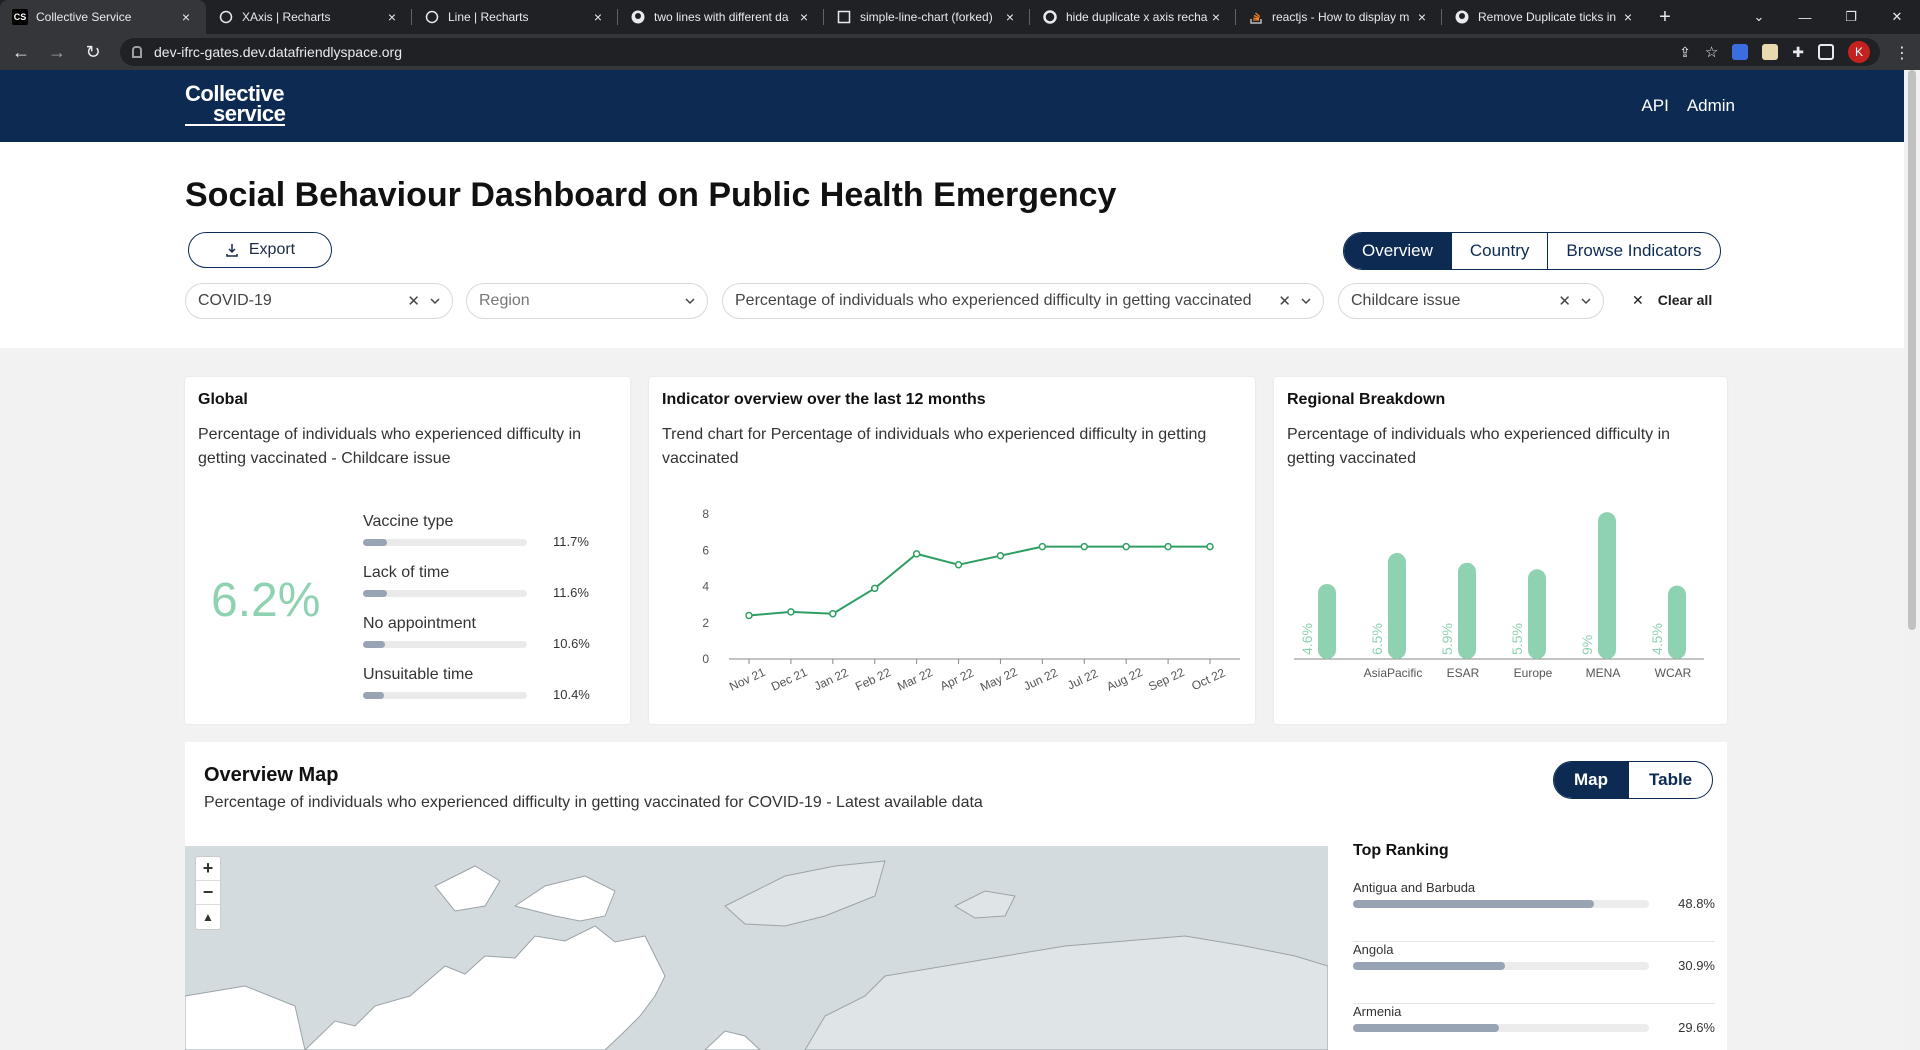  What do you see at coordinates (587, 301) in the screenshot?
I see `region-select: Region` at bounding box center [587, 301].